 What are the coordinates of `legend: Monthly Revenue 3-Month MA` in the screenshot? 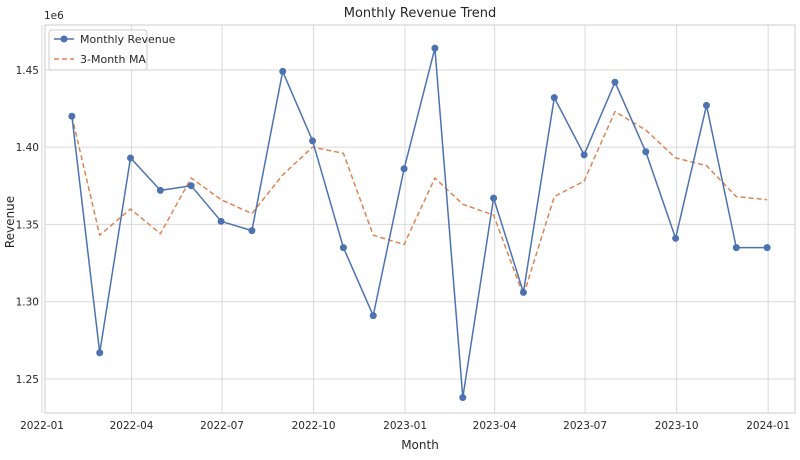 It's located at (112, 50).